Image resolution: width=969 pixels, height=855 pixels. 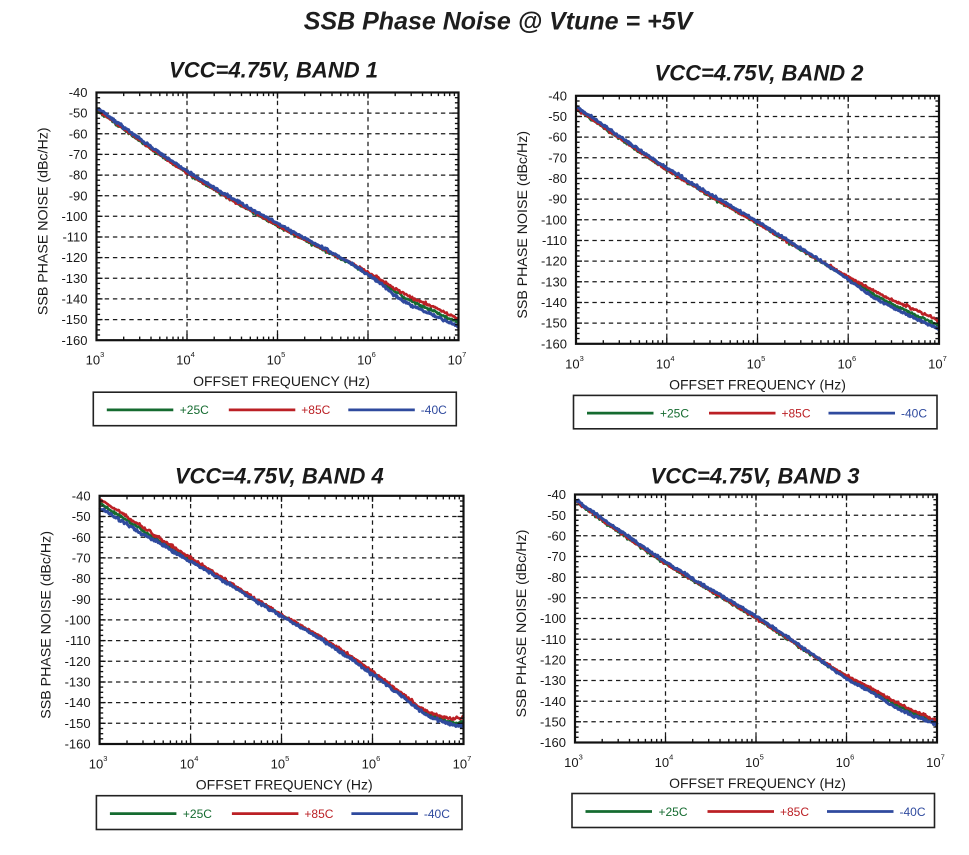 What do you see at coordinates (279, 476) in the screenshot?
I see `svg-text: VCC=4.75V, BAND 4` at bounding box center [279, 476].